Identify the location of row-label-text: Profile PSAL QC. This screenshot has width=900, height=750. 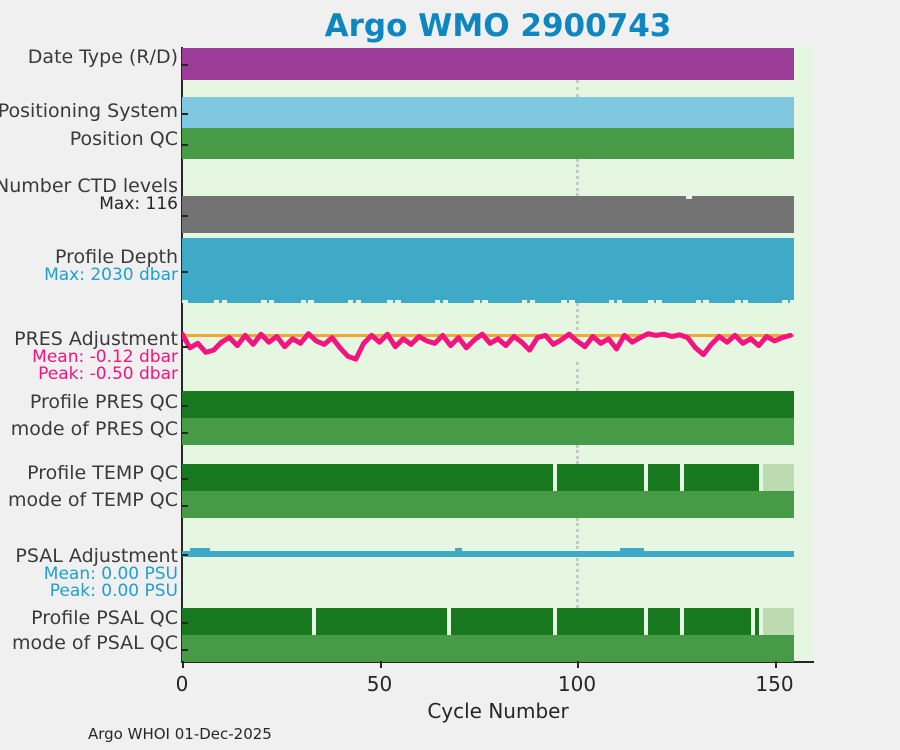
(104, 618).